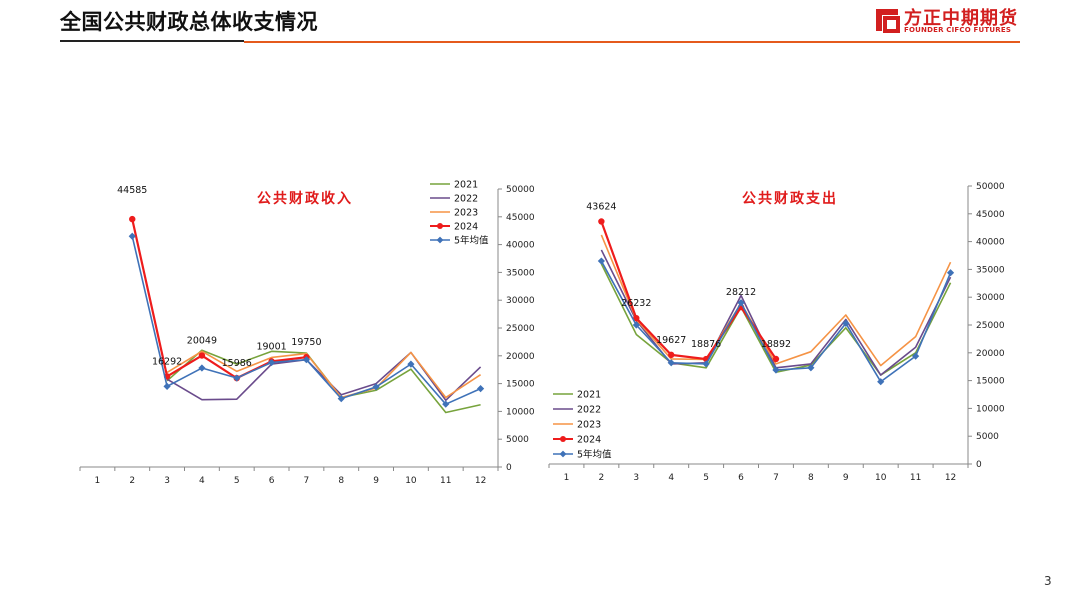  I want to click on legend-label: 2021, so click(466, 185).